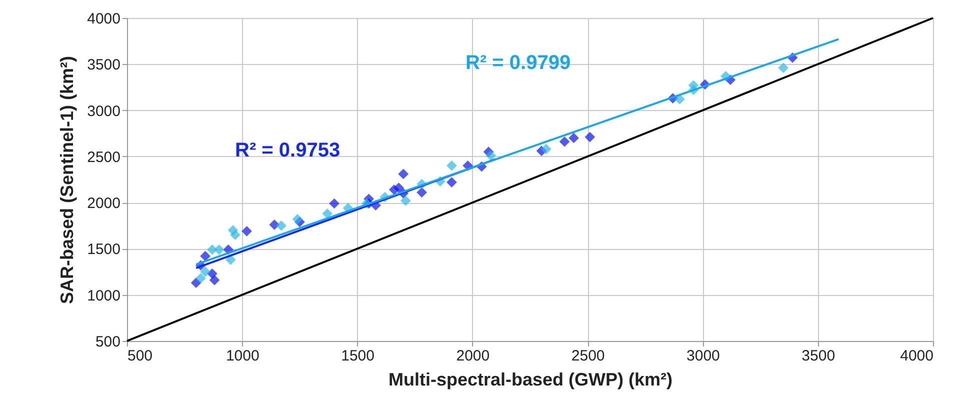 This screenshot has width=961, height=419. What do you see at coordinates (103, 157) in the screenshot?
I see `y-tick-label: 2500` at bounding box center [103, 157].